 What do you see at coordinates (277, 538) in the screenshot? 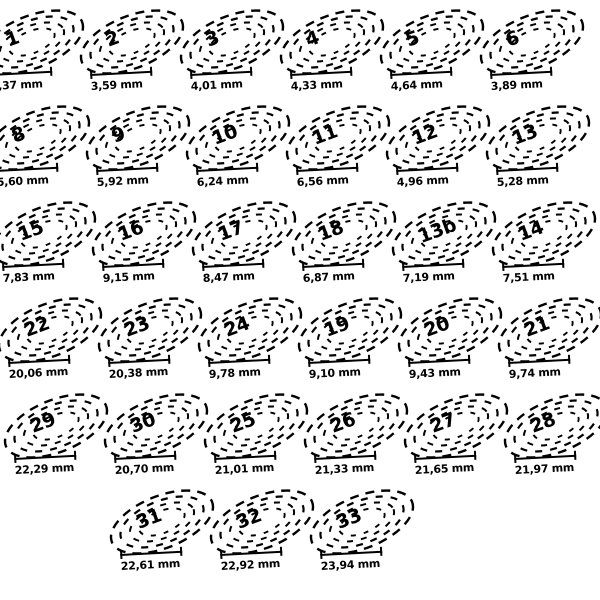
I see `measurement-callout: 32 22,92 mm` at bounding box center [277, 538].